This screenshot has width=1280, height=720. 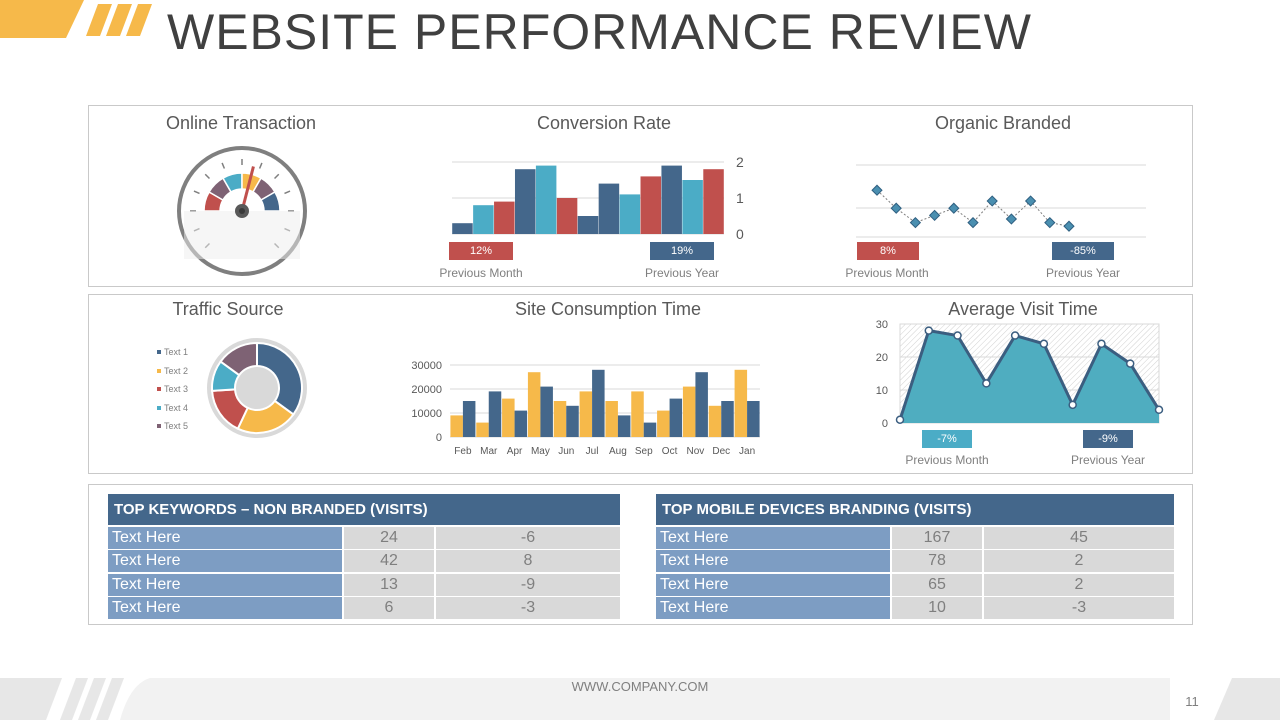 I want to click on site-consumption-title: Site Consumption Time, so click(x=608, y=309).